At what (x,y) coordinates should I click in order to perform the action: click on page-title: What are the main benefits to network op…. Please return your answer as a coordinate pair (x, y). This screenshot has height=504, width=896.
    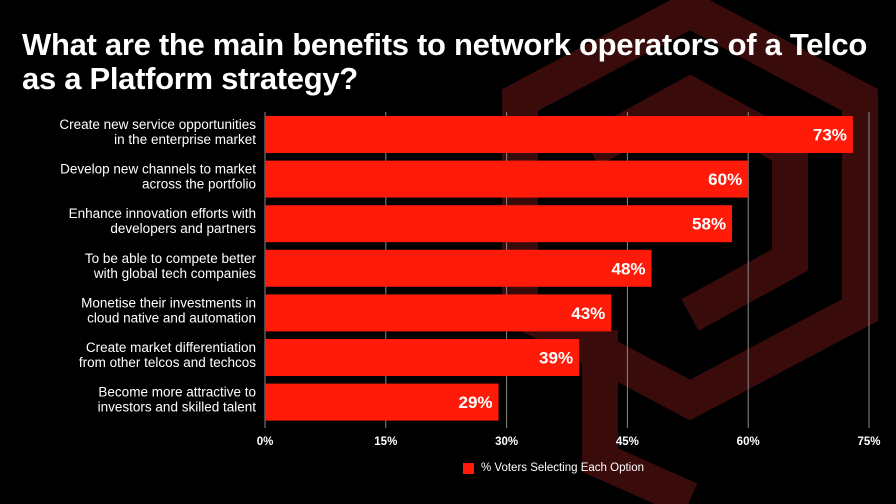
    Looking at the image, I should click on (445, 61).